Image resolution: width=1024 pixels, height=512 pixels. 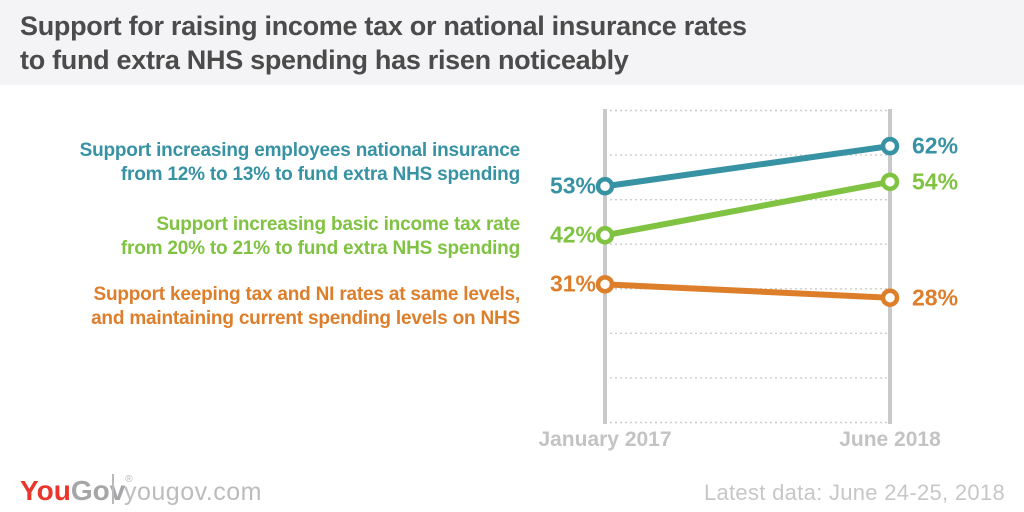 I want to click on point-increase-national-insurance-start, so click(x=605, y=186).